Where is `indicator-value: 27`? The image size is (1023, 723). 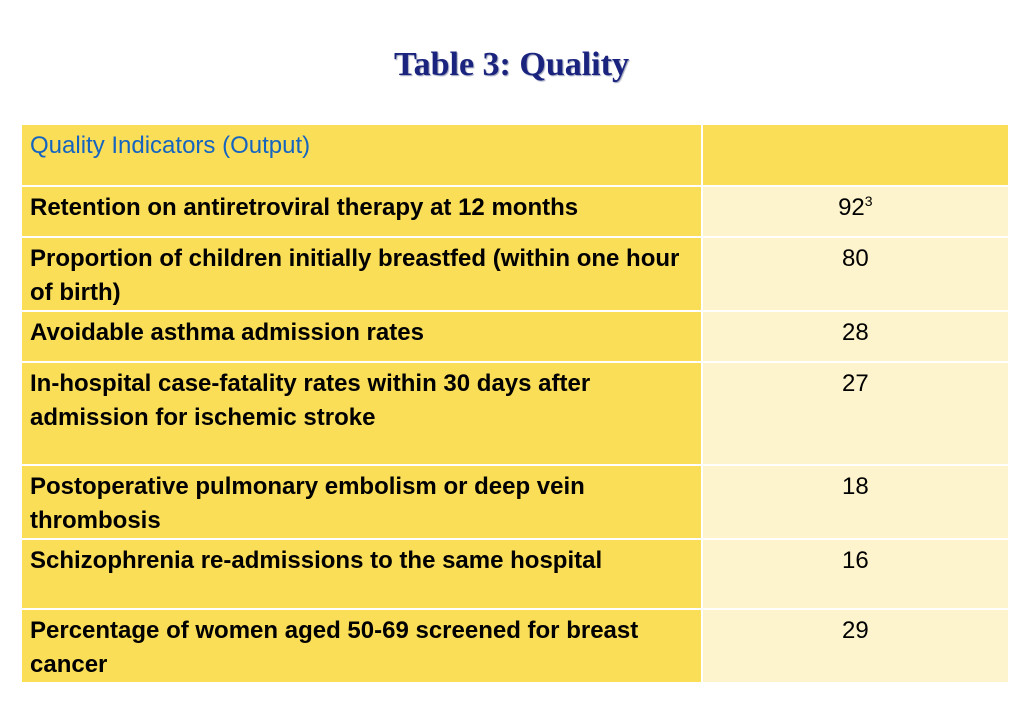
indicator-value: 27 is located at coordinates (855, 413).